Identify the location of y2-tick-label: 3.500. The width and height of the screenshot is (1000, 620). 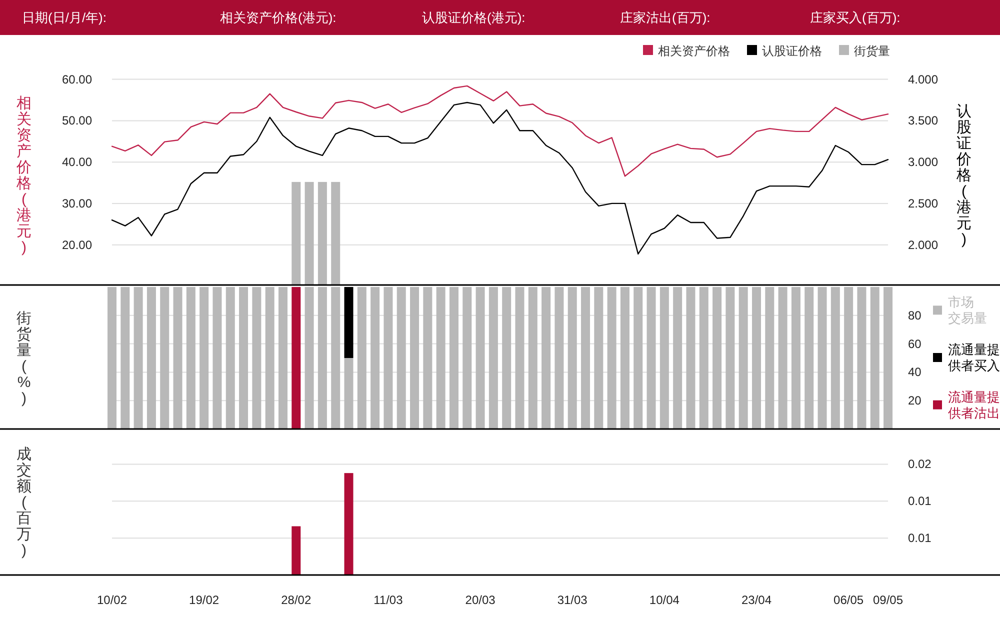
(923, 121).